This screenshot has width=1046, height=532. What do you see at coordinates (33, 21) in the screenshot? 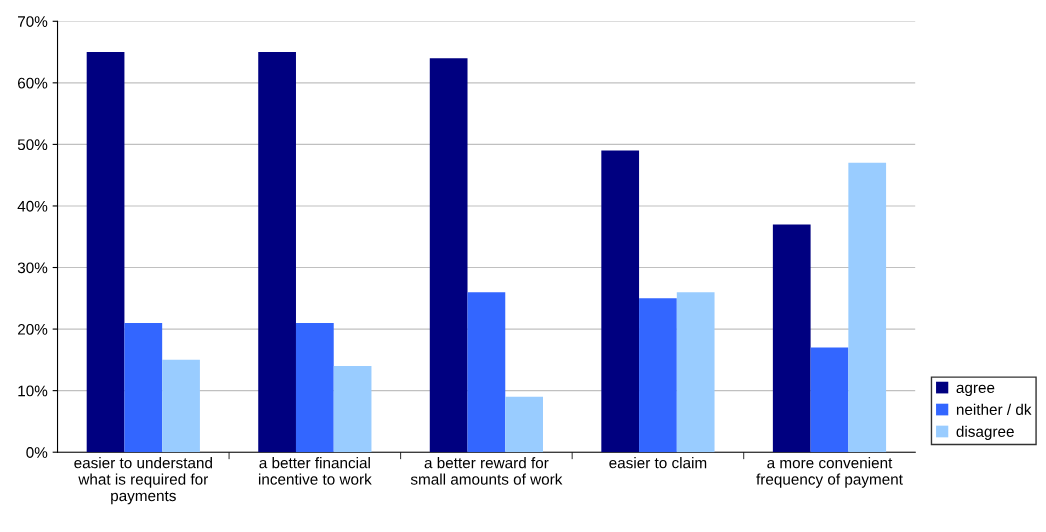
I see `y-tick-label: 70%` at bounding box center [33, 21].